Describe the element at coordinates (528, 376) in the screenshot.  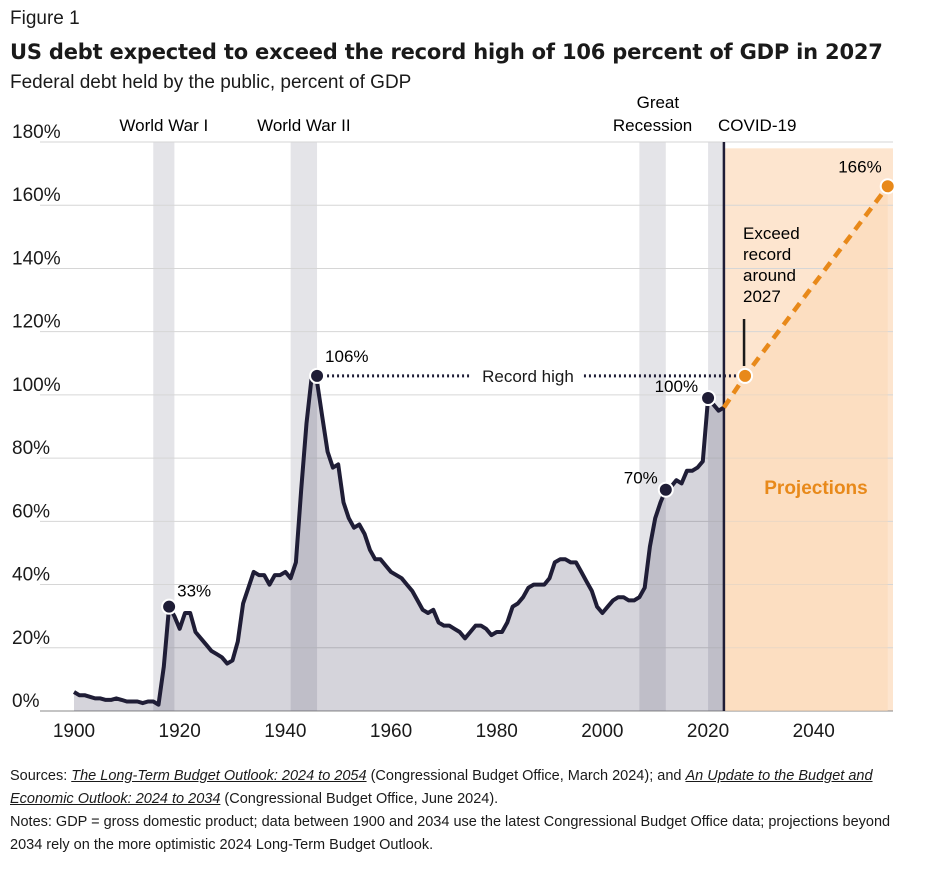
I see `record-high-label: Record high` at that location.